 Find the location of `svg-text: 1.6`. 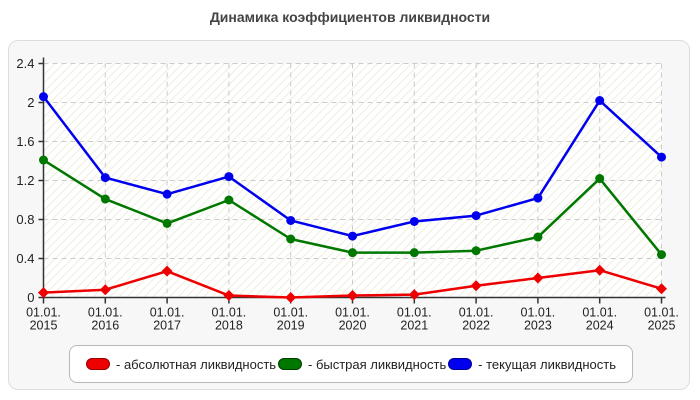

svg-text: 1.6 is located at coordinates (25, 141).